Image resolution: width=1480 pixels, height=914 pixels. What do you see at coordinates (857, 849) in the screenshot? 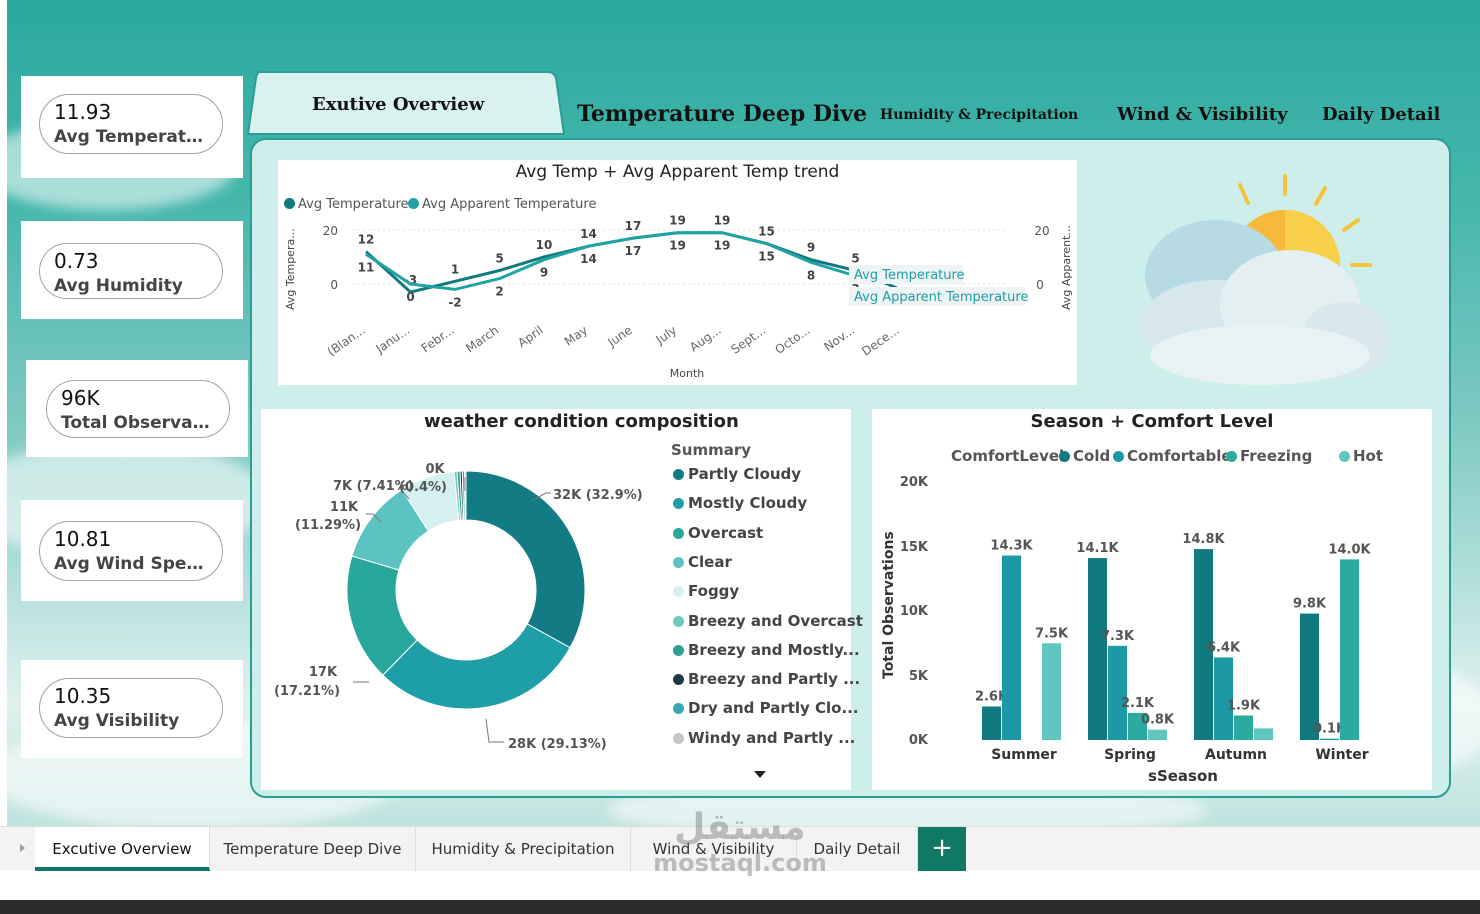
I see `page-tab-daily-detail: Daily Detail` at bounding box center [857, 849].